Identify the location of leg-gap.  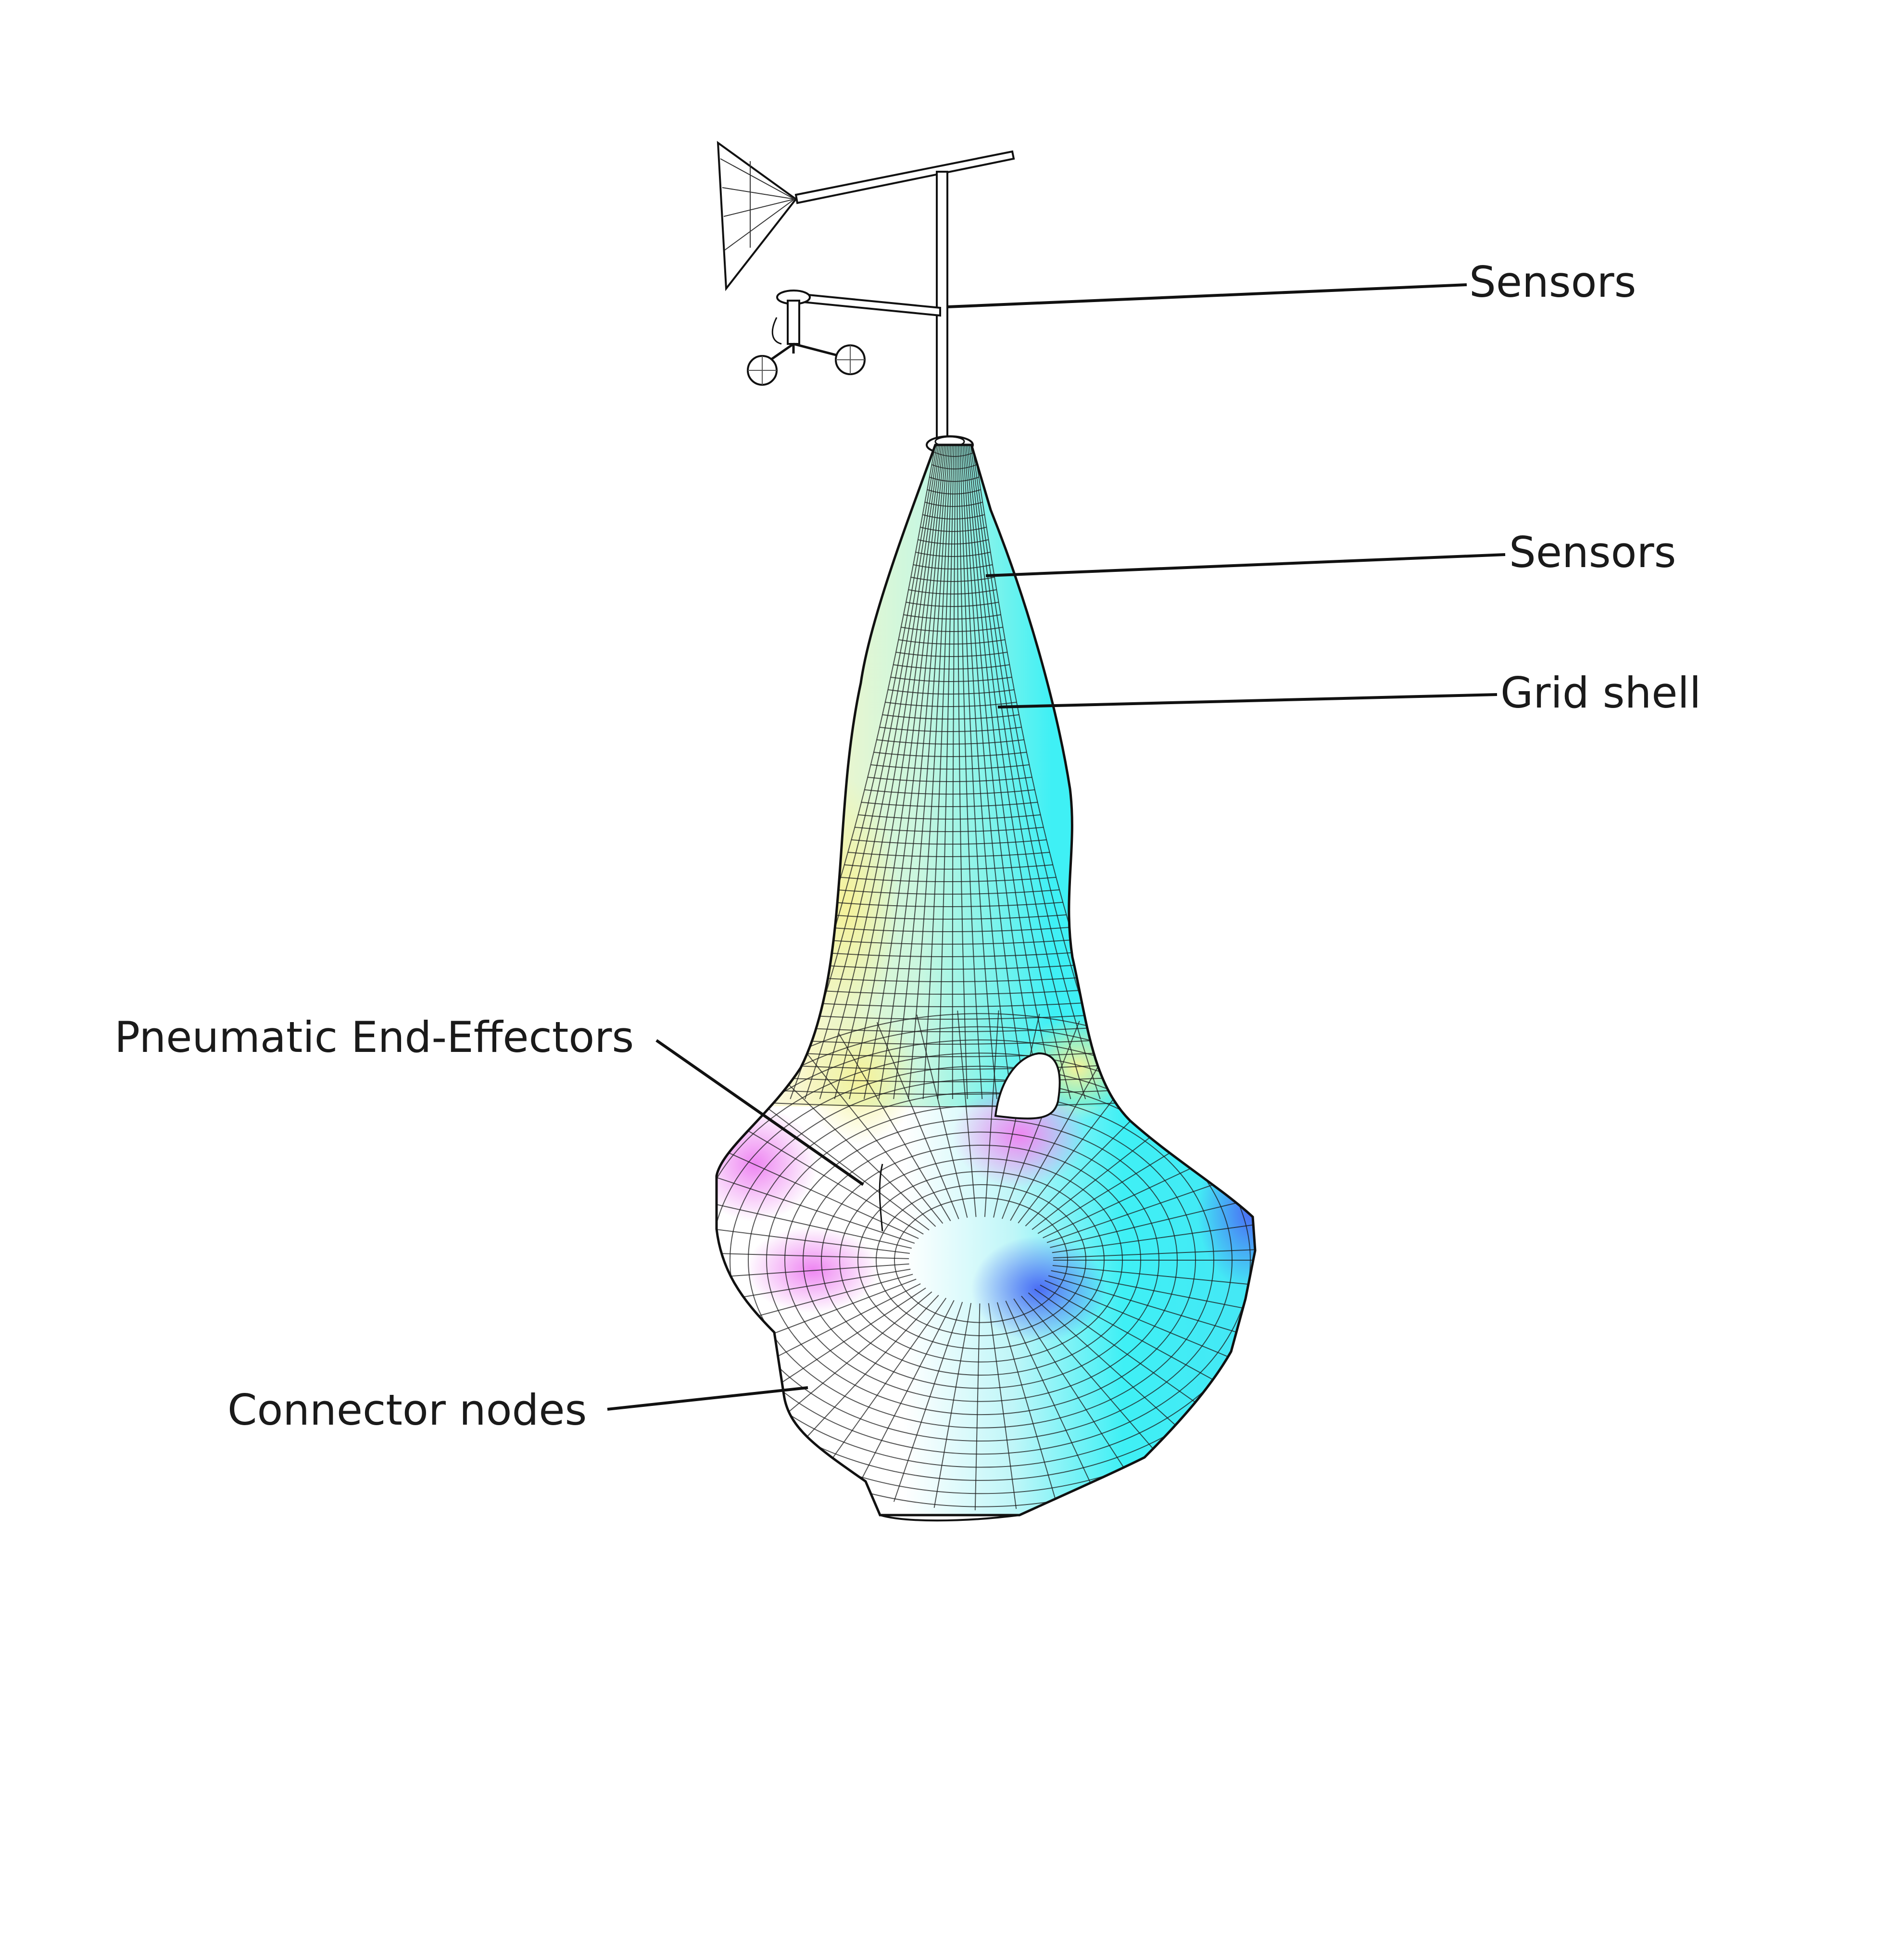
(881, 1197).